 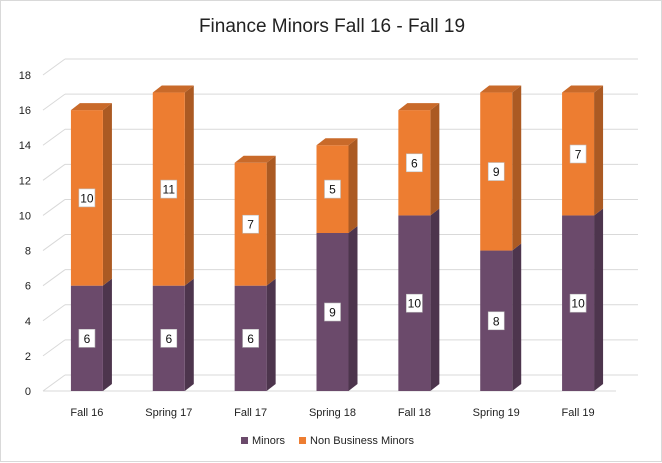 What do you see at coordinates (332, 26) in the screenshot?
I see `chart-title: Finance Minors Fall 16 - Fall 19` at bounding box center [332, 26].